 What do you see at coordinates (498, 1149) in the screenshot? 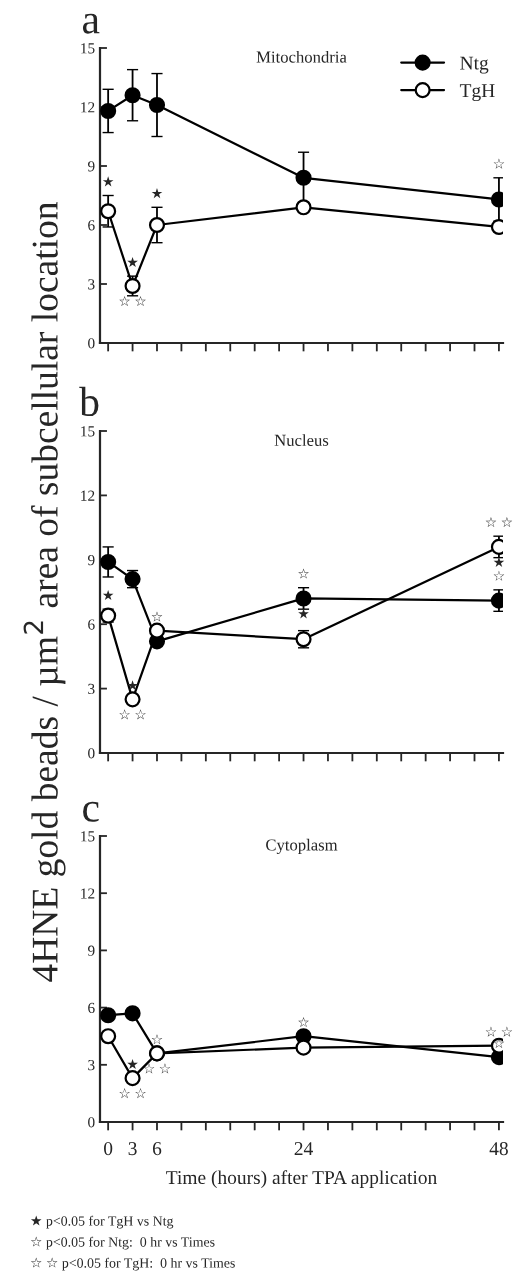
I see `x-tick-label: 48` at bounding box center [498, 1149].